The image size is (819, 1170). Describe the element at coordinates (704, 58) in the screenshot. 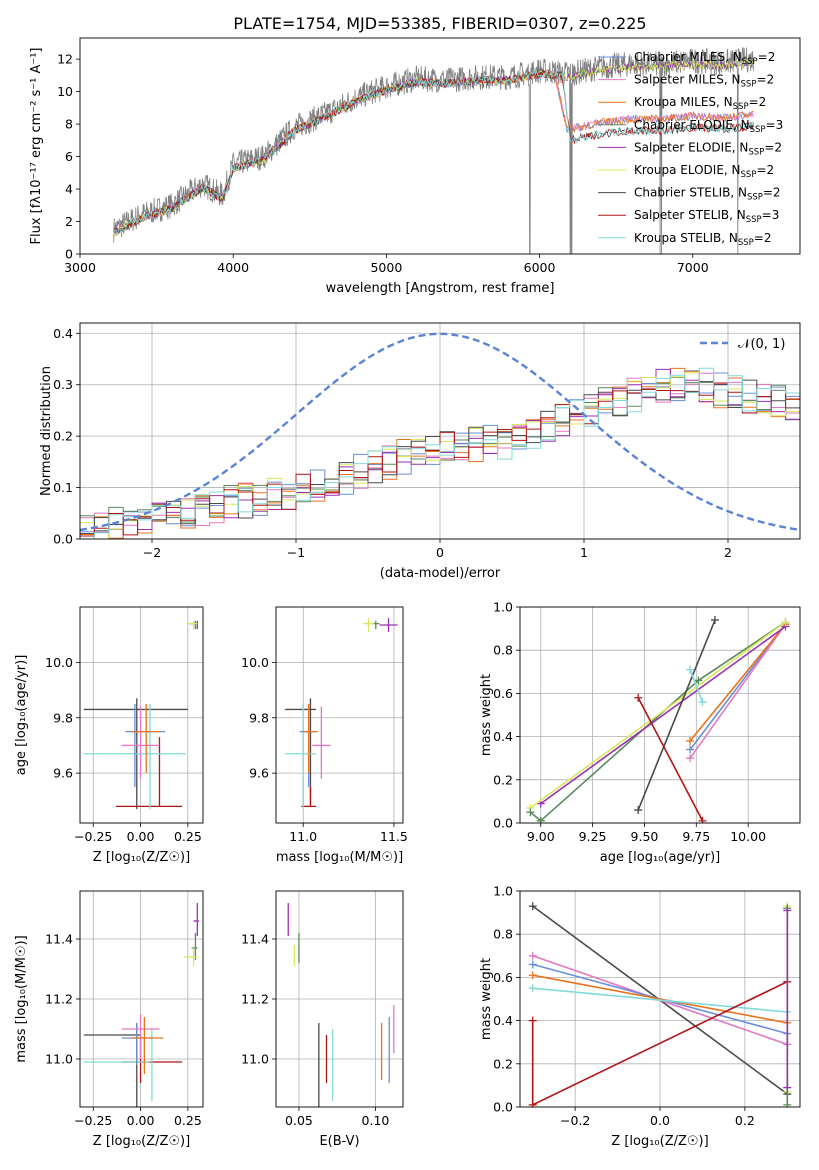

I see `legend-entry: Chabrier MILES, NSSP=2` at that location.